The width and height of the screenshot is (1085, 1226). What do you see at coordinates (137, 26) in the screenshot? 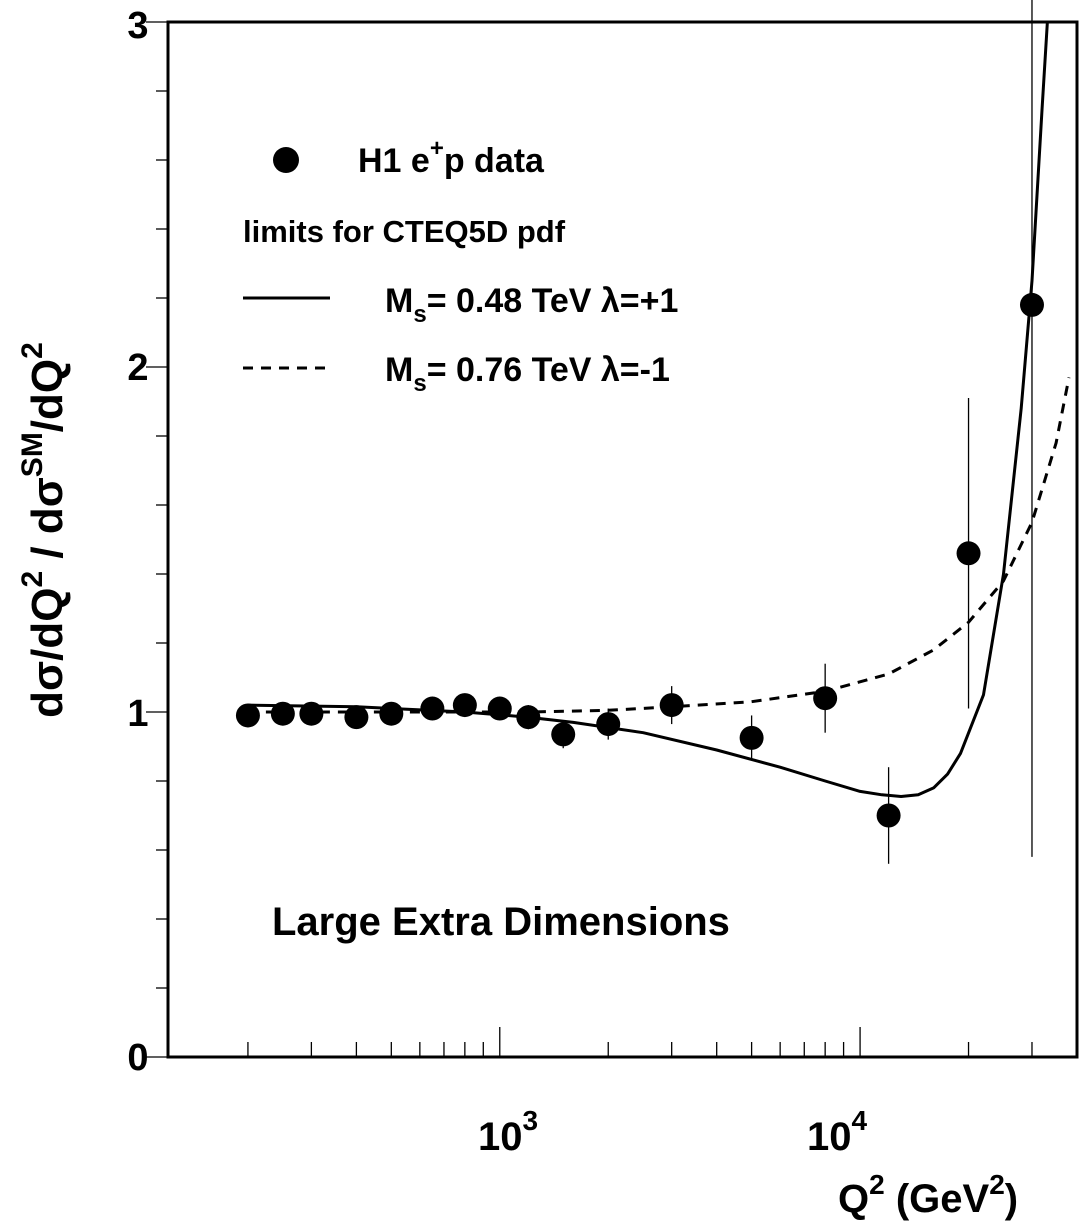
I see `y-tick-label-3: 3` at bounding box center [137, 26].